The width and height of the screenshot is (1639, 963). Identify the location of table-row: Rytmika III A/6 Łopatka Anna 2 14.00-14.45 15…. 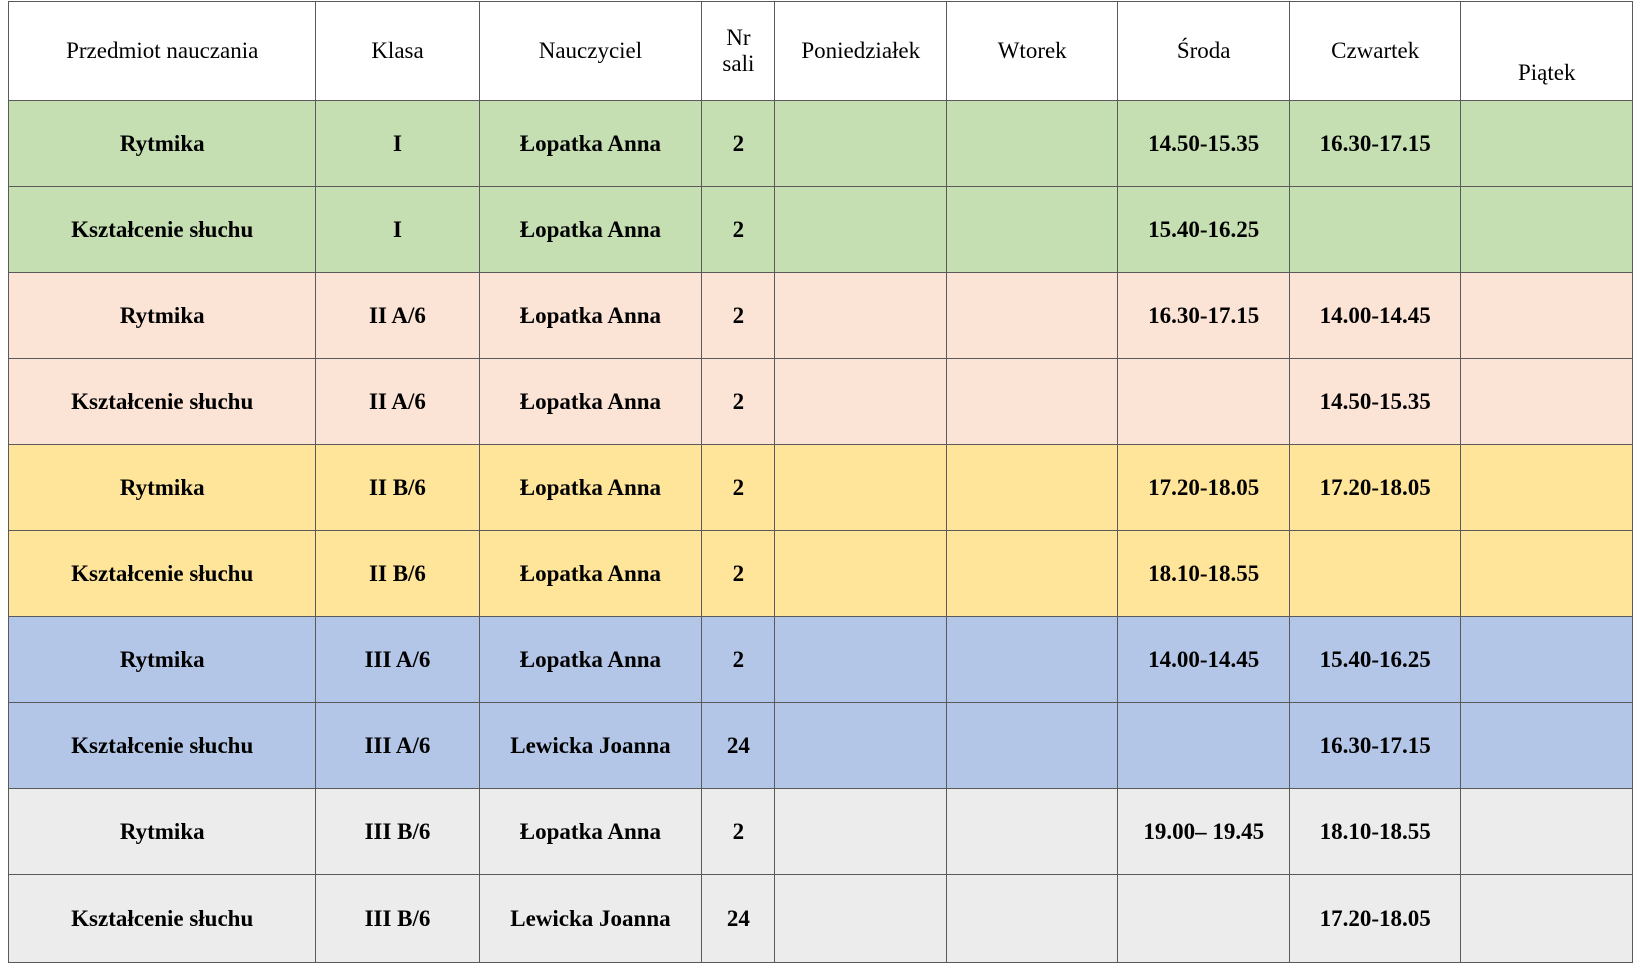
(820, 659).